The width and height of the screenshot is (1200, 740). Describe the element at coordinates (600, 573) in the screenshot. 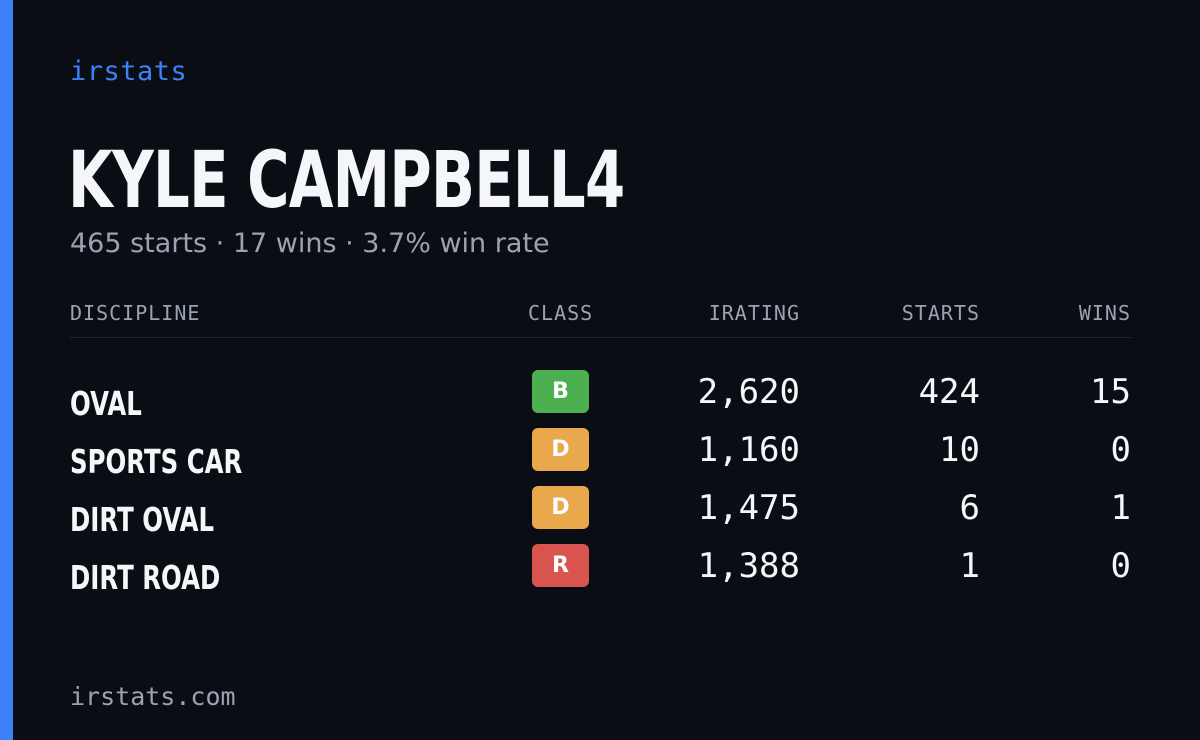

I see `table-row: DIRT ROAD R 1,388 1 0` at that location.